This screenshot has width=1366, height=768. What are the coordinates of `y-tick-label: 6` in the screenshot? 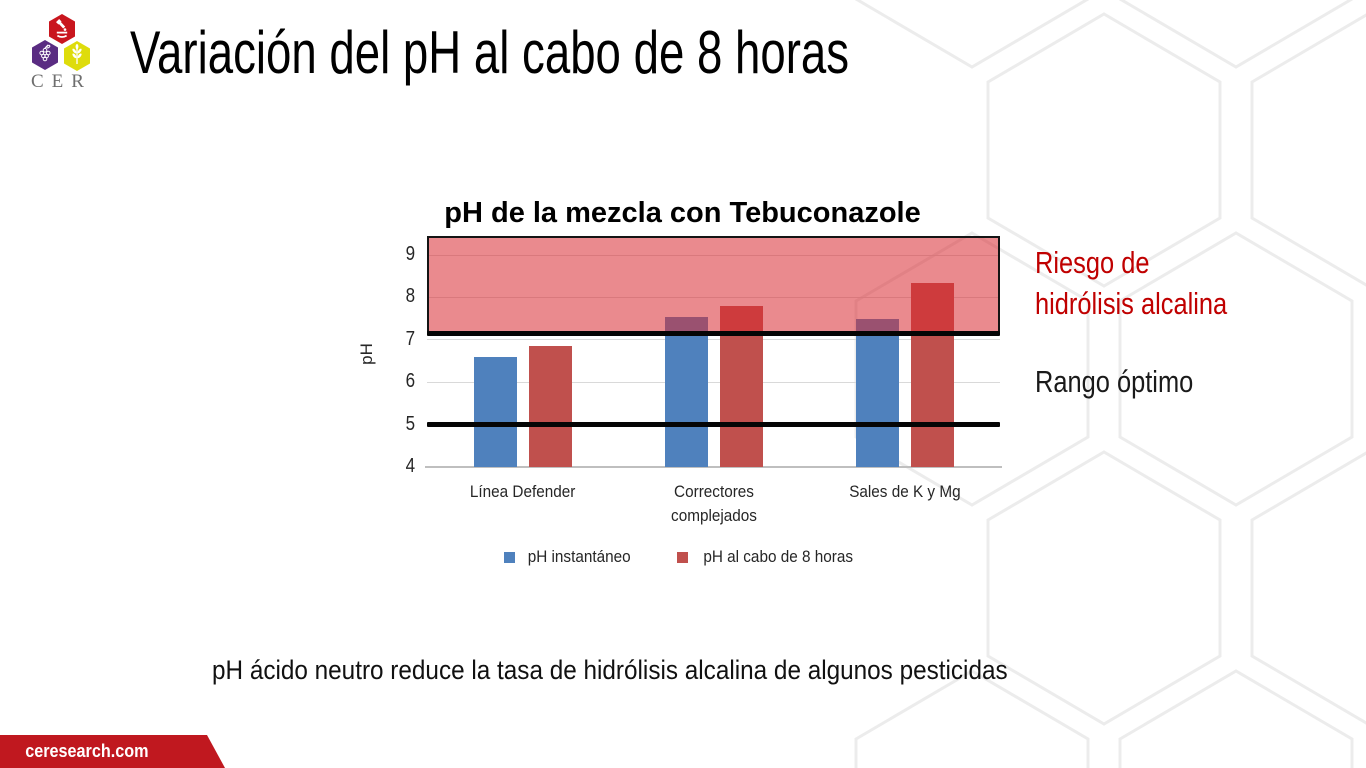 It's located at (410, 381).